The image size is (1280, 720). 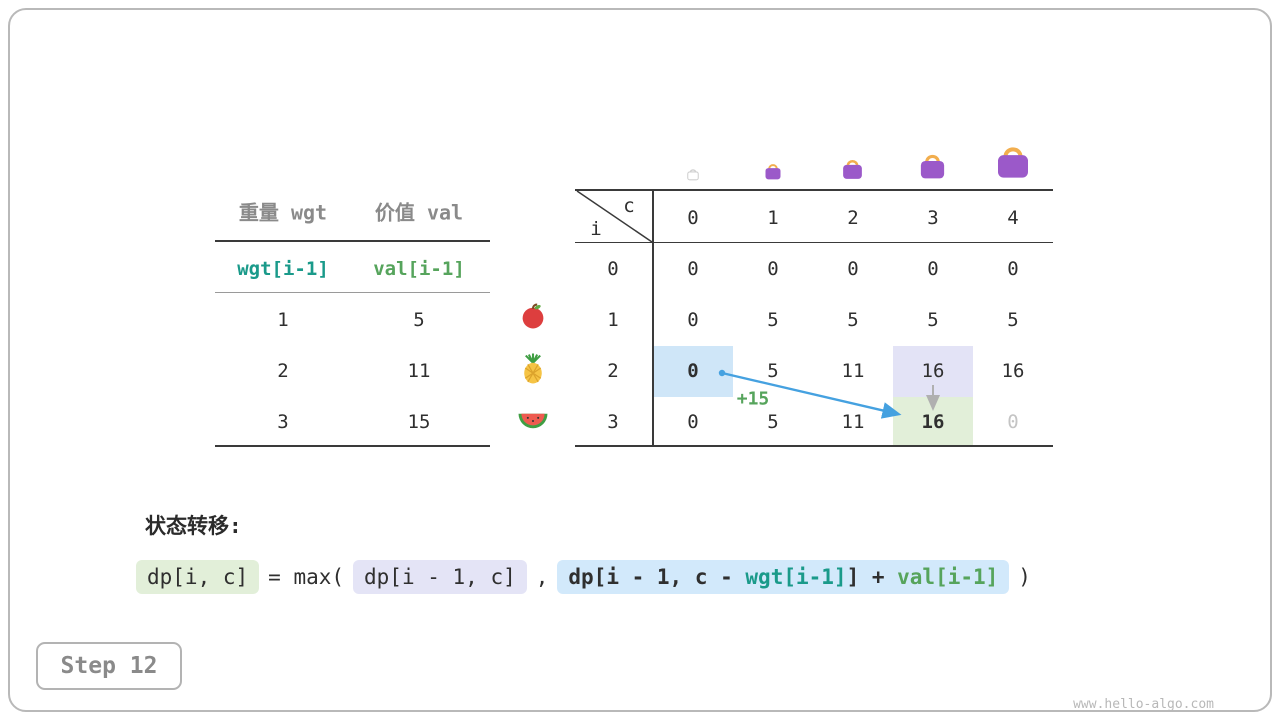 What do you see at coordinates (933, 371) in the screenshot?
I see `dp-cell-source-lavender: 16` at bounding box center [933, 371].